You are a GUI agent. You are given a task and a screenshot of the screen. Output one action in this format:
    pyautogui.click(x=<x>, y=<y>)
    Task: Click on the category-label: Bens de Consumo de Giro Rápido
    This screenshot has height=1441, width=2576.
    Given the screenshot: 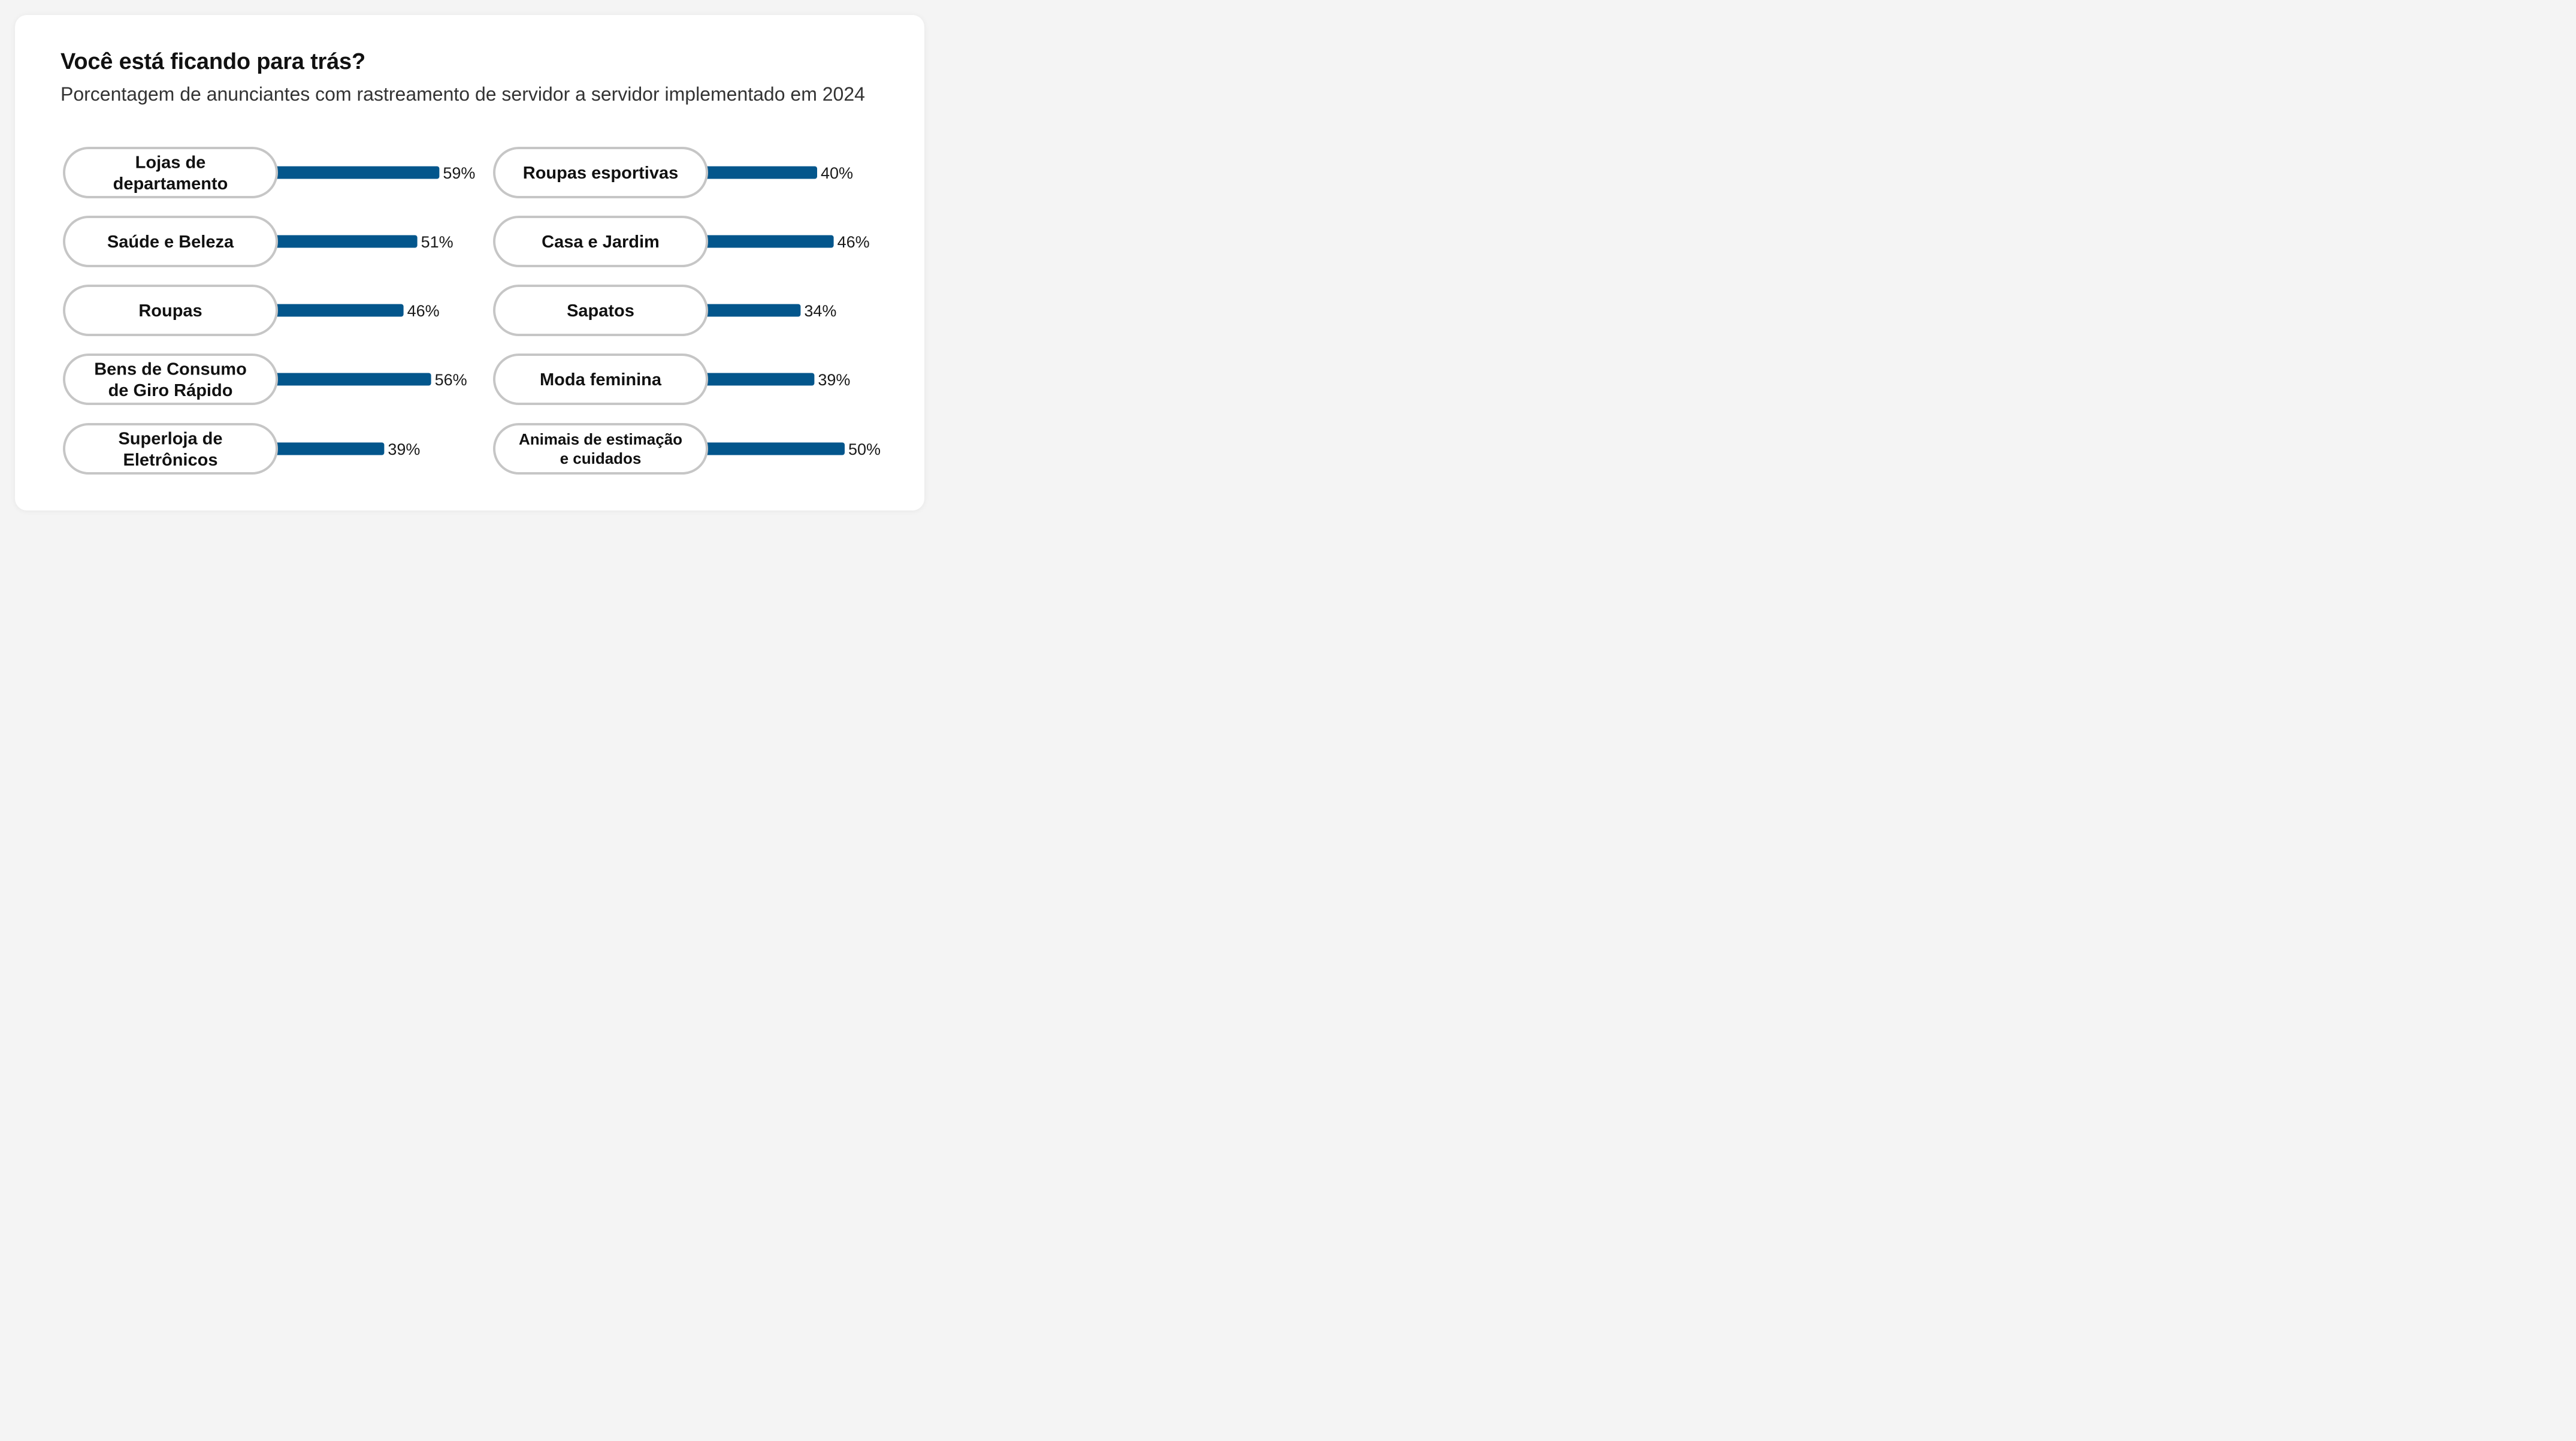 What is the action you would take?
    pyautogui.click(x=170, y=380)
    